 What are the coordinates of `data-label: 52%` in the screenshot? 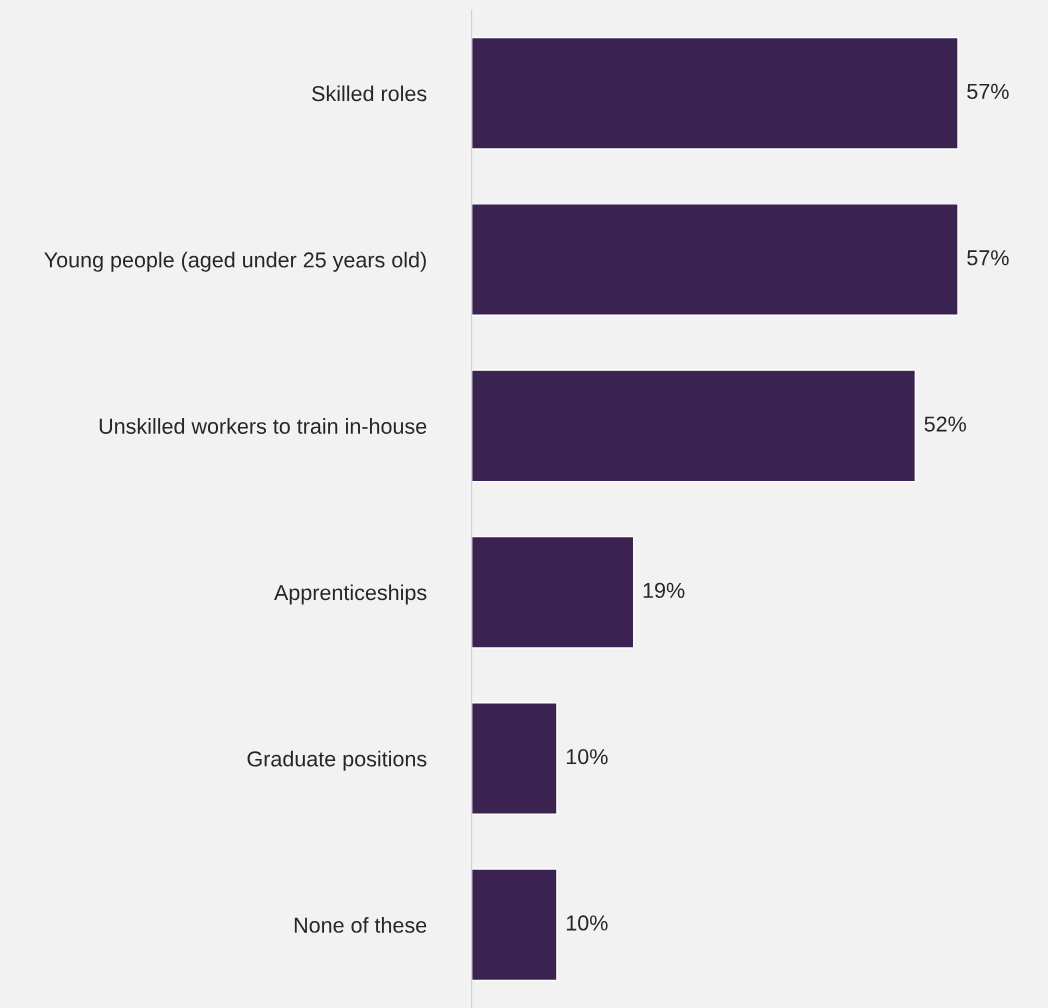 It's located at (945, 424).